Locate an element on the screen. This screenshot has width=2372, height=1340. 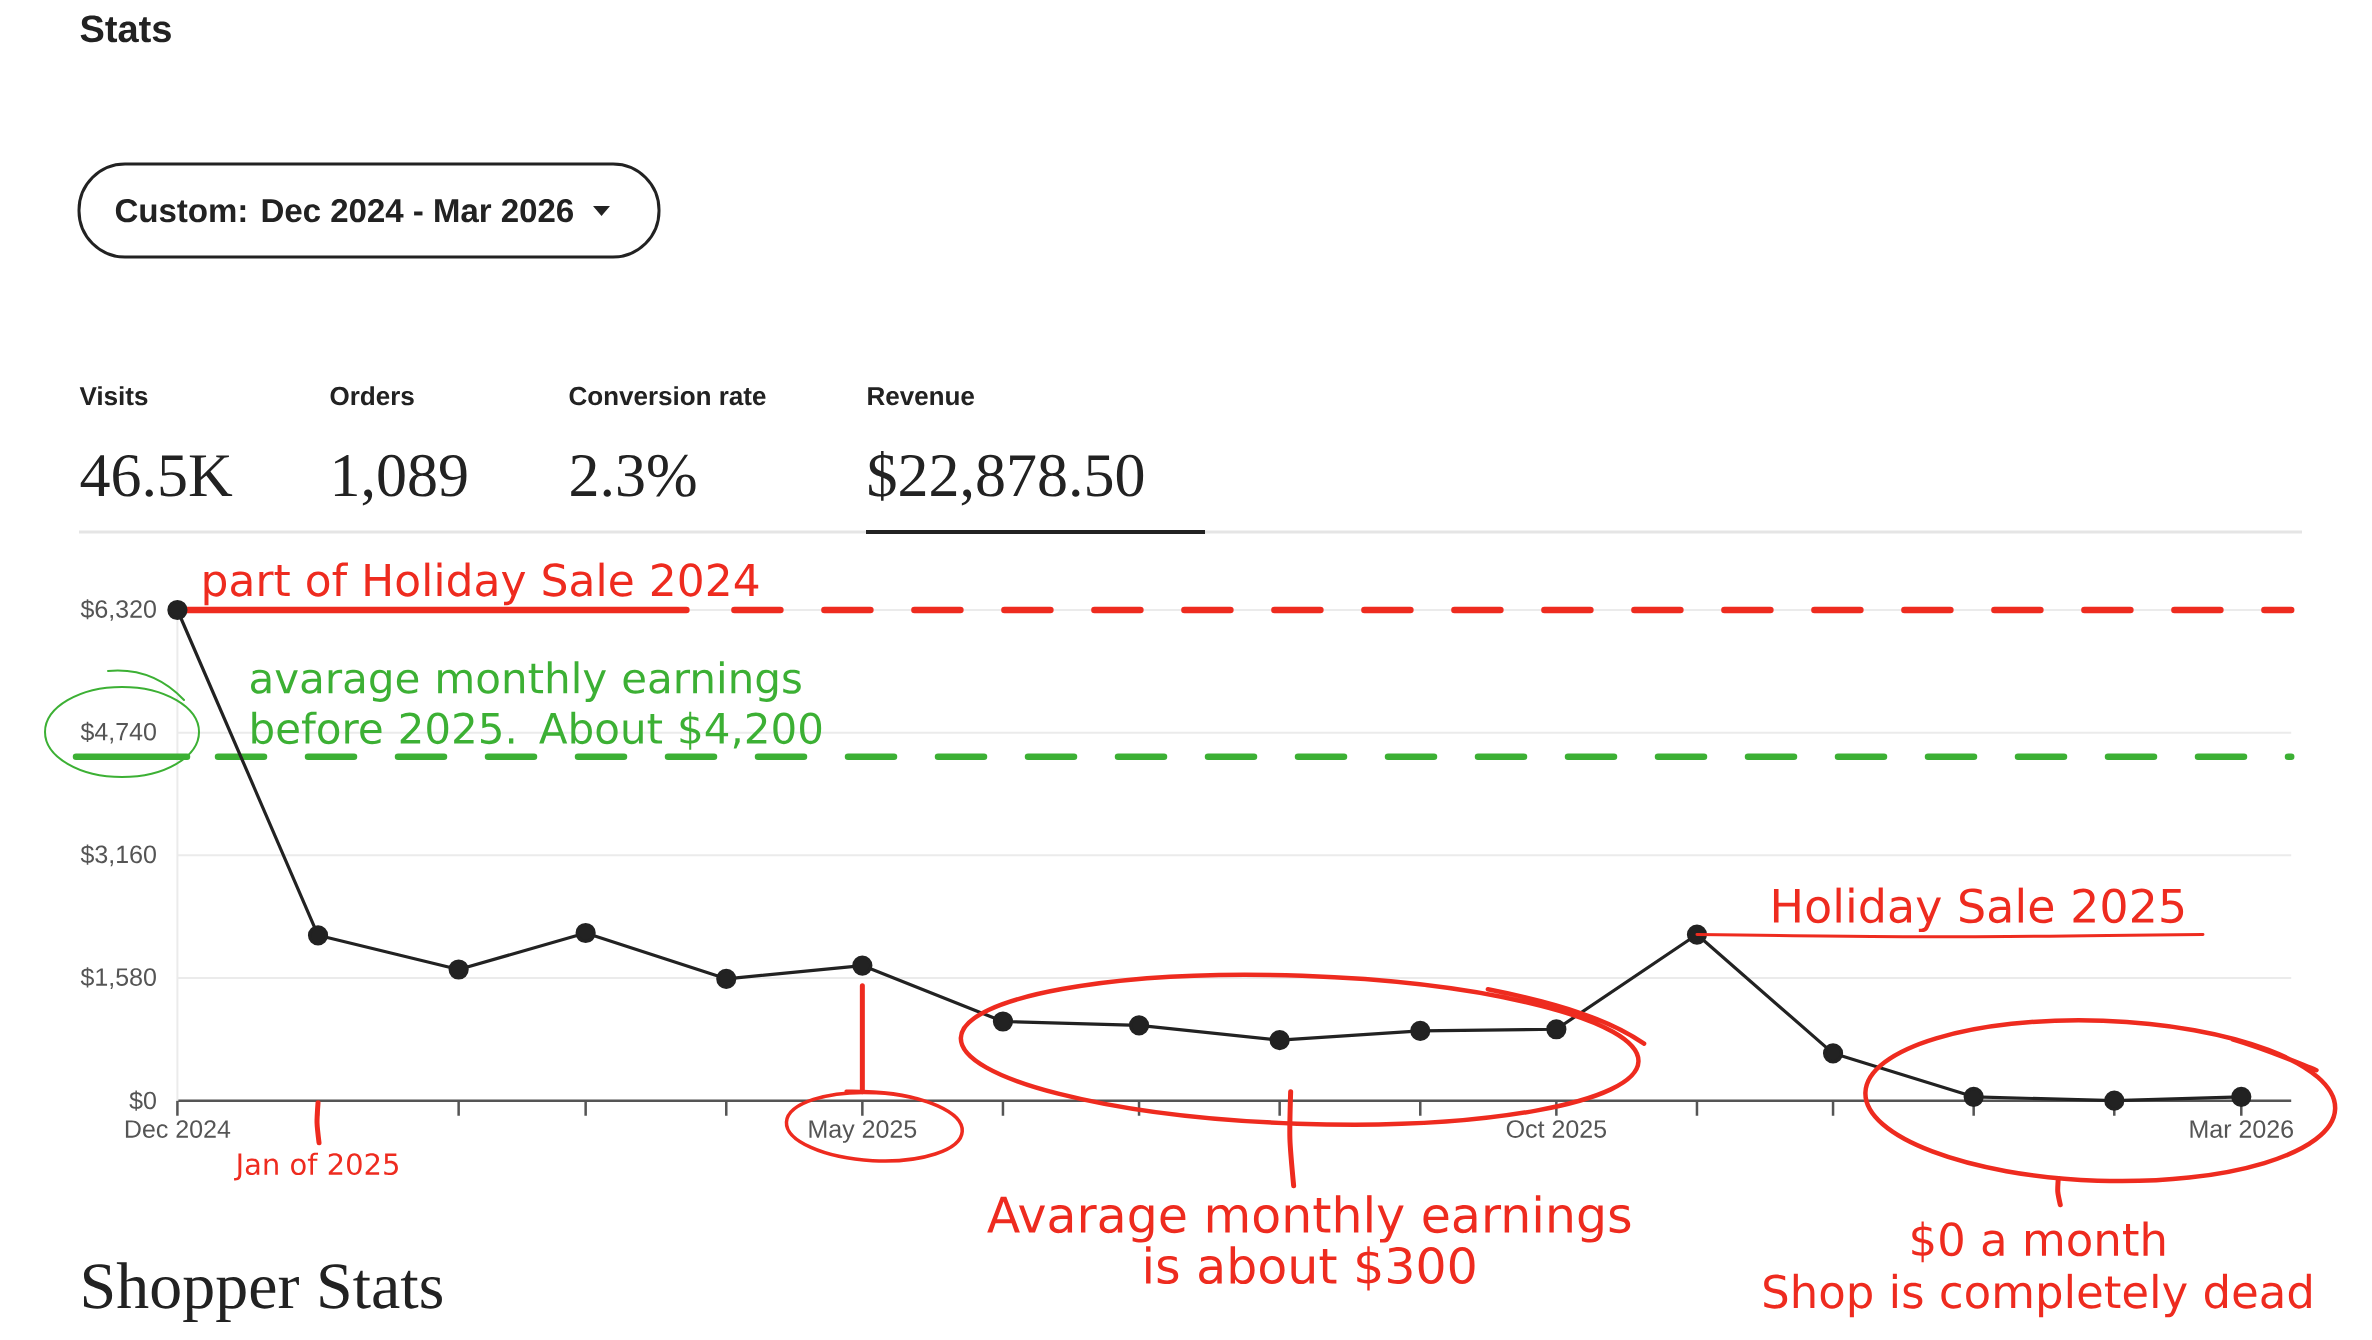
text: Visits is located at coordinates (113, 396).